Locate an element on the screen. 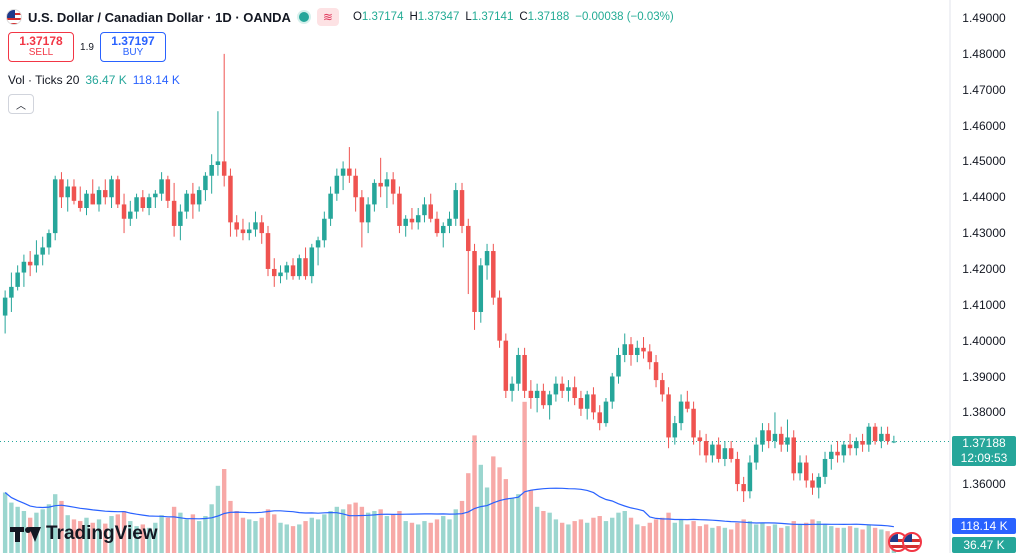 This screenshot has height=553, width=1024. collapse-legend-button: ︿ is located at coordinates (21, 104).